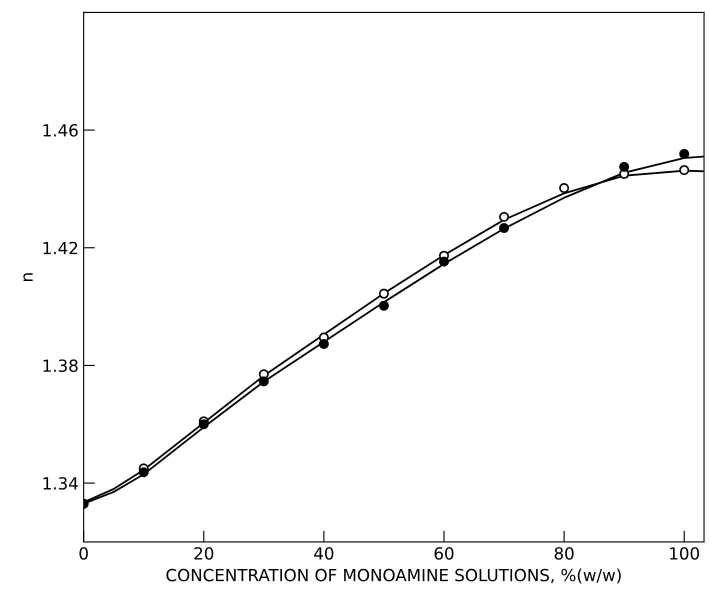  Describe the element at coordinates (444, 553) in the screenshot. I see `x-tick-label: 60` at that location.